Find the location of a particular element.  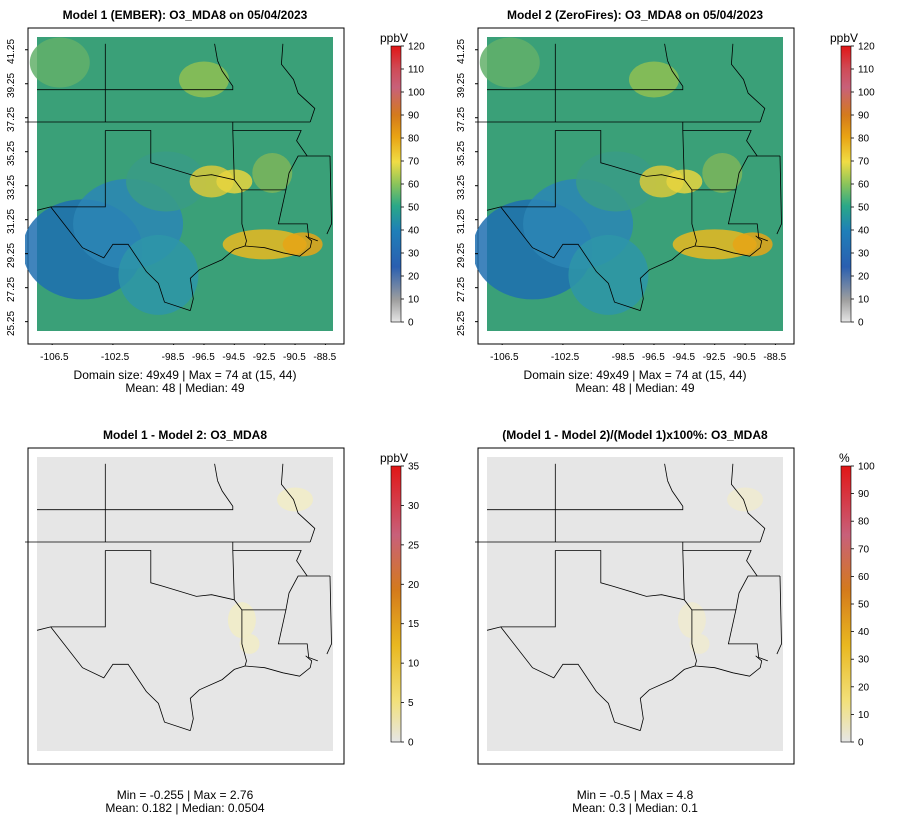

stats-line-1: Min = -0.5 | Max = 4.8 is located at coordinates (635, 795).